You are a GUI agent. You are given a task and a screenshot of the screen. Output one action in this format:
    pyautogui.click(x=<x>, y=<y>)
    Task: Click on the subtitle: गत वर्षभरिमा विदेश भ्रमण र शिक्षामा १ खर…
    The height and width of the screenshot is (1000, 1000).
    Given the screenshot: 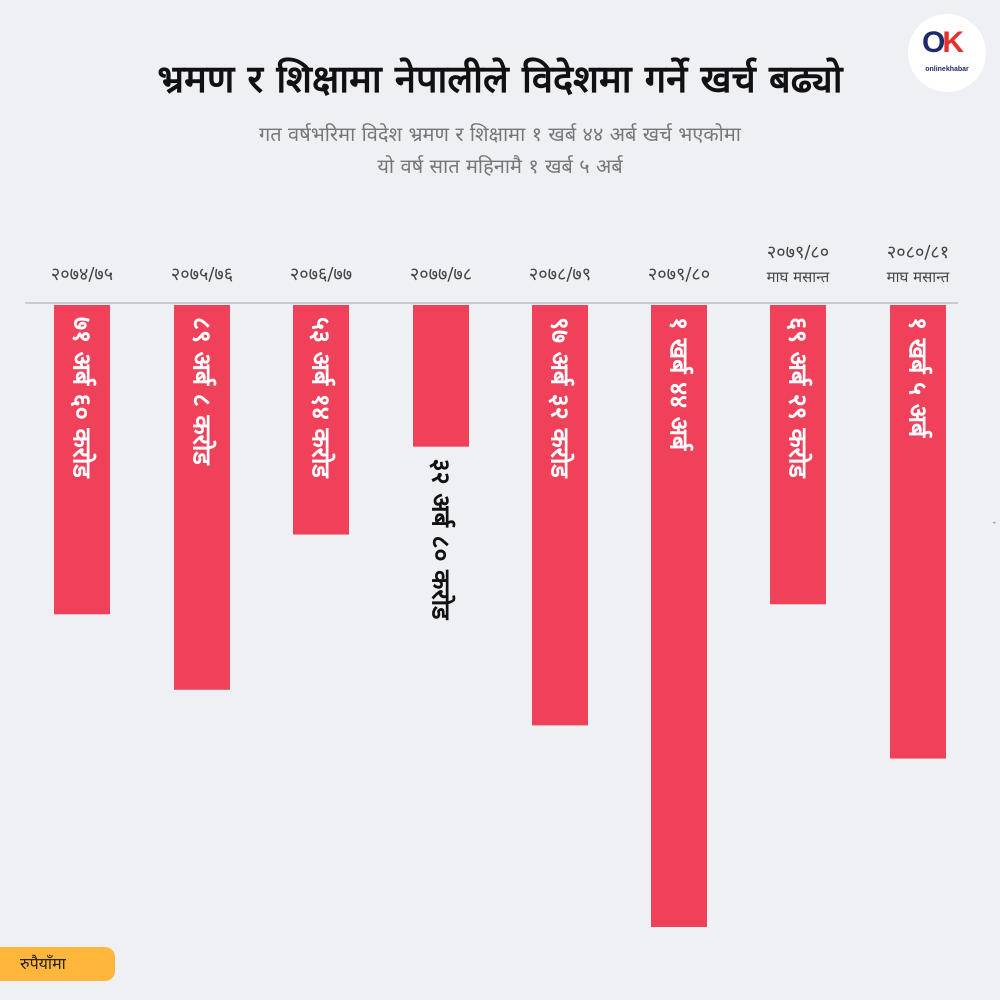 What is the action you would take?
    pyautogui.click(x=500, y=150)
    